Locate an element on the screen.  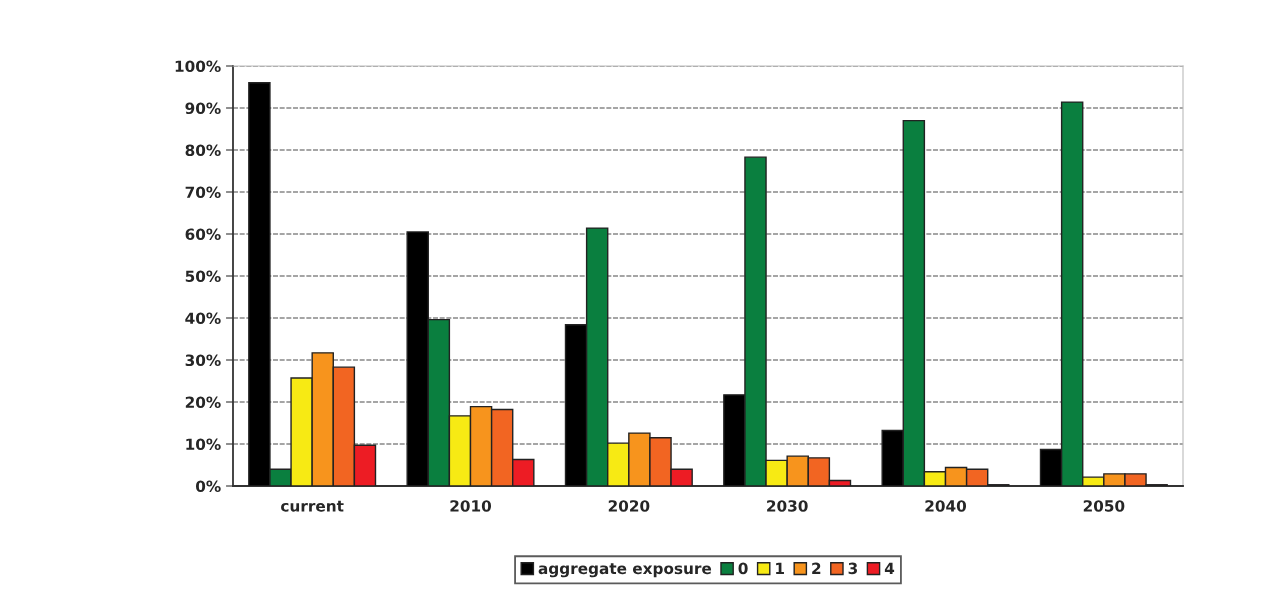
y-tick-label: 30% is located at coordinates (203, 360).